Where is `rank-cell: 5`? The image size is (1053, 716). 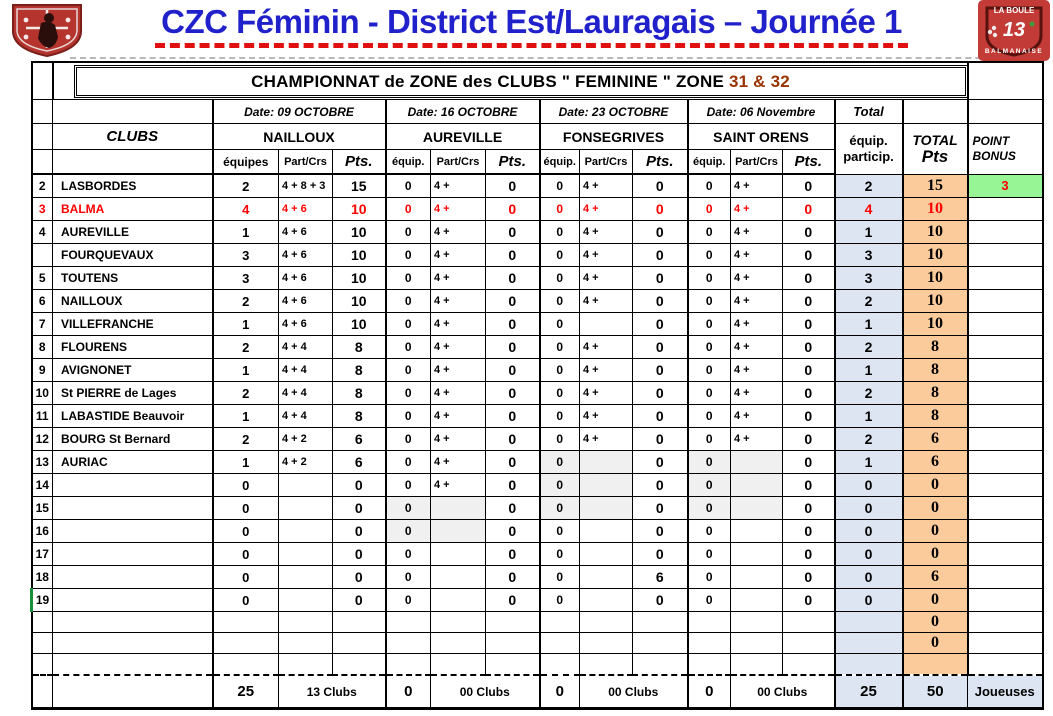
rank-cell: 5 is located at coordinates (42, 278).